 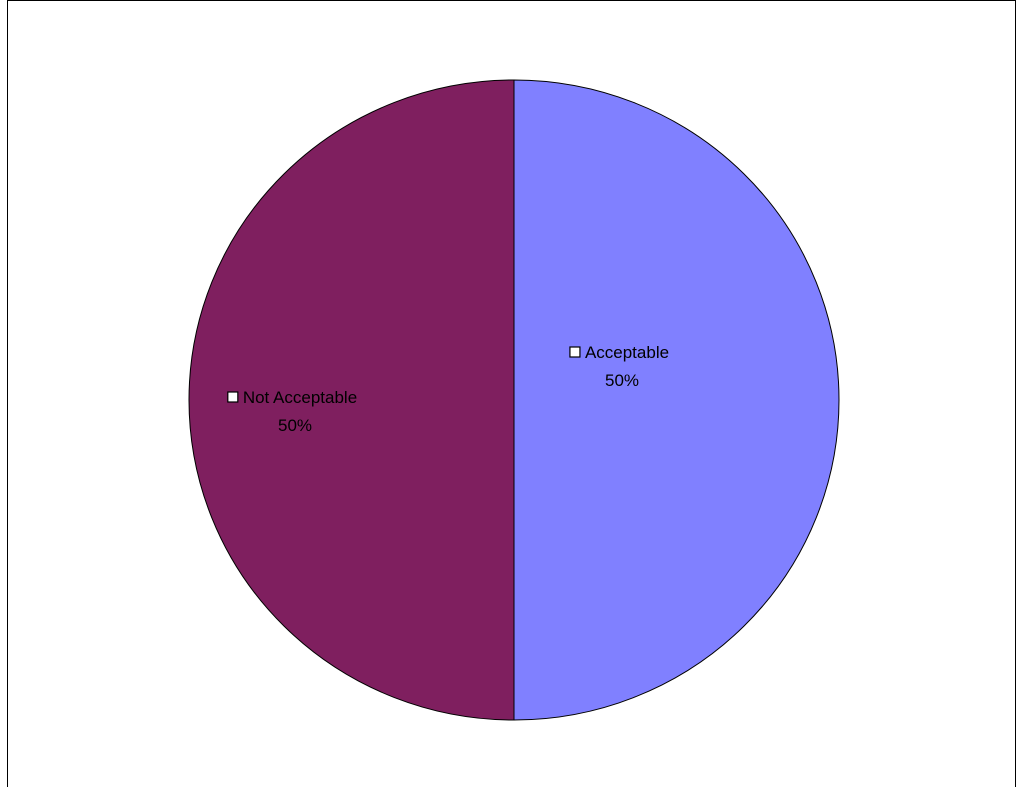 I want to click on slice-label-text: Not Acceptable, so click(x=300, y=397).